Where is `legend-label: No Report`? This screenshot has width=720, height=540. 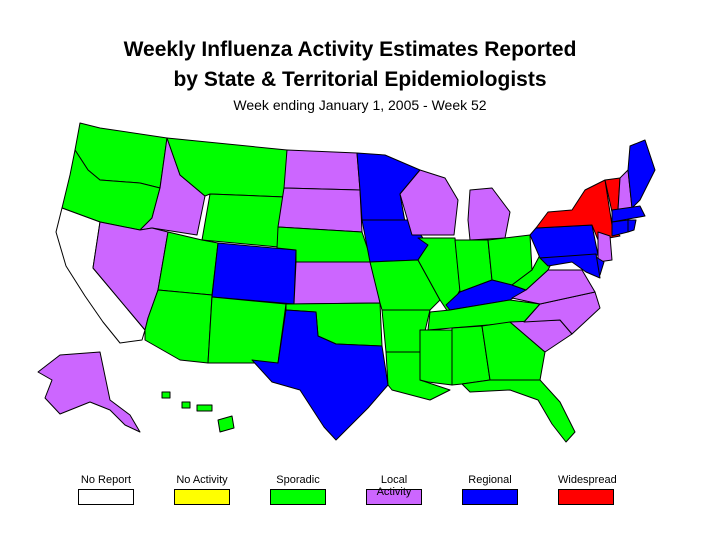
legend-label: No Report is located at coordinates (106, 480).